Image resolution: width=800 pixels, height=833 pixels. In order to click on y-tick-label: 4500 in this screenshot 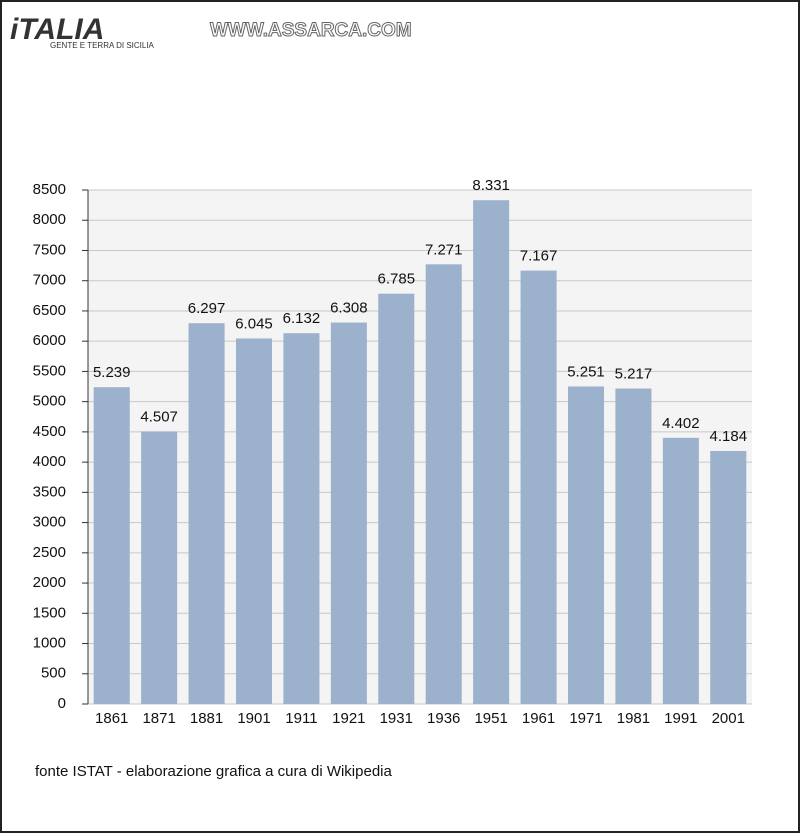, I will do `click(49, 431)`.